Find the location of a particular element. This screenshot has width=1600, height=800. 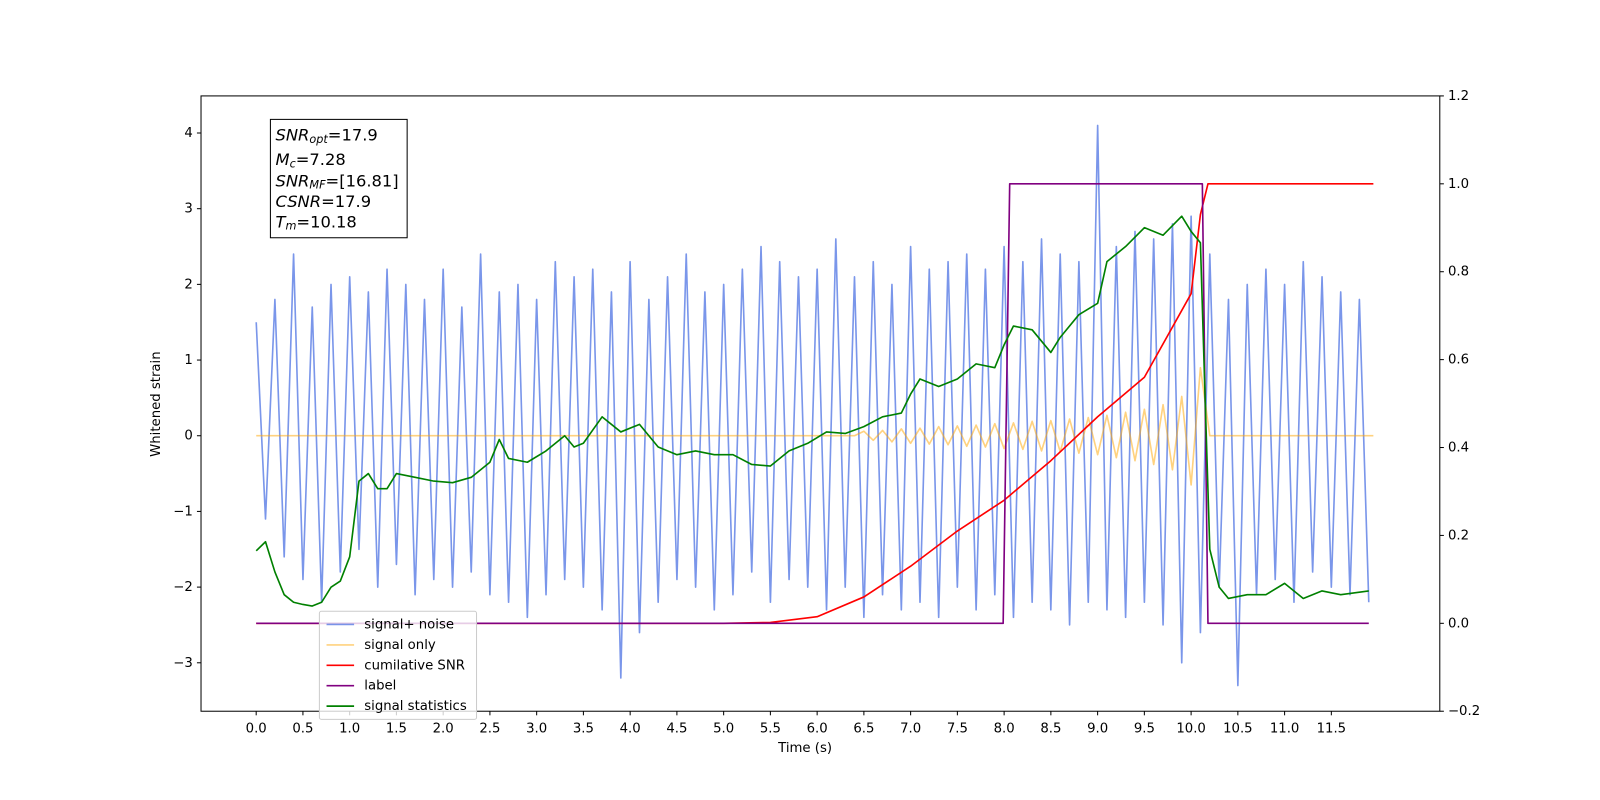

x-tick-label: 6.5 is located at coordinates (863, 729).